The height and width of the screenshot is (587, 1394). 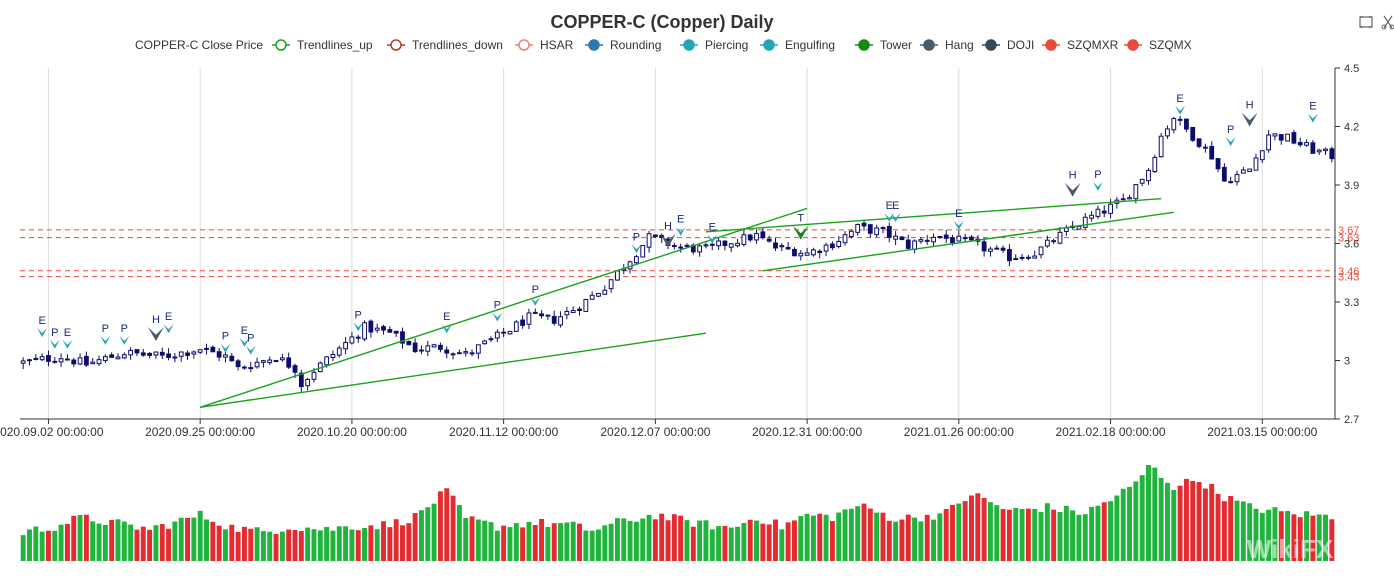 What do you see at coordinates (883, 45) in the screenshot?
I see `legend-item: Tower` at bounding box center [883, 45].